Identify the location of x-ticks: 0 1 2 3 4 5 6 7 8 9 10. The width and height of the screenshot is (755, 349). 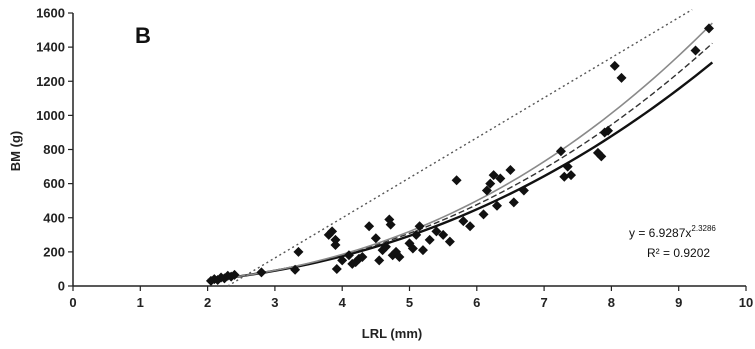
(411, 298).